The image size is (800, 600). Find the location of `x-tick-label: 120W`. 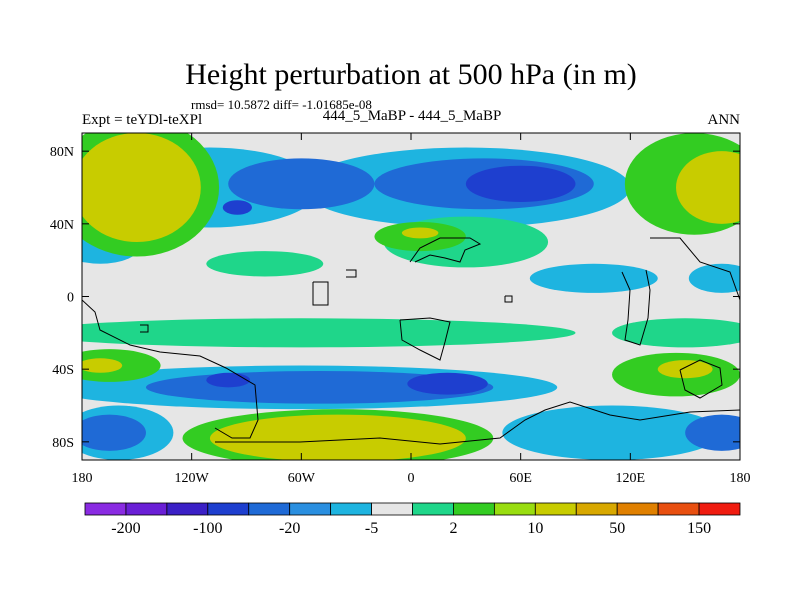

x-tick-label: 120W is located at coordinates (192, 478).